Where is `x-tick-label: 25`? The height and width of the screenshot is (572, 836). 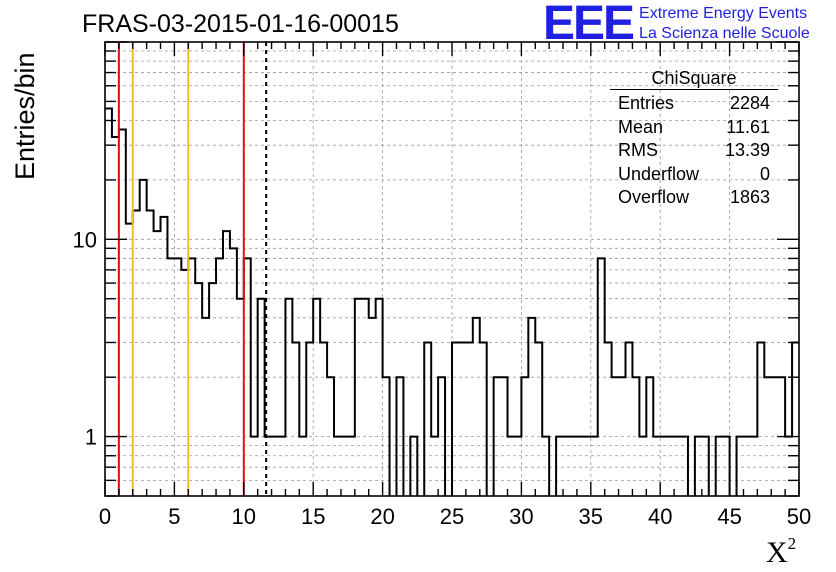 x-tick-label: 25 is located at coordinates (452, 516).